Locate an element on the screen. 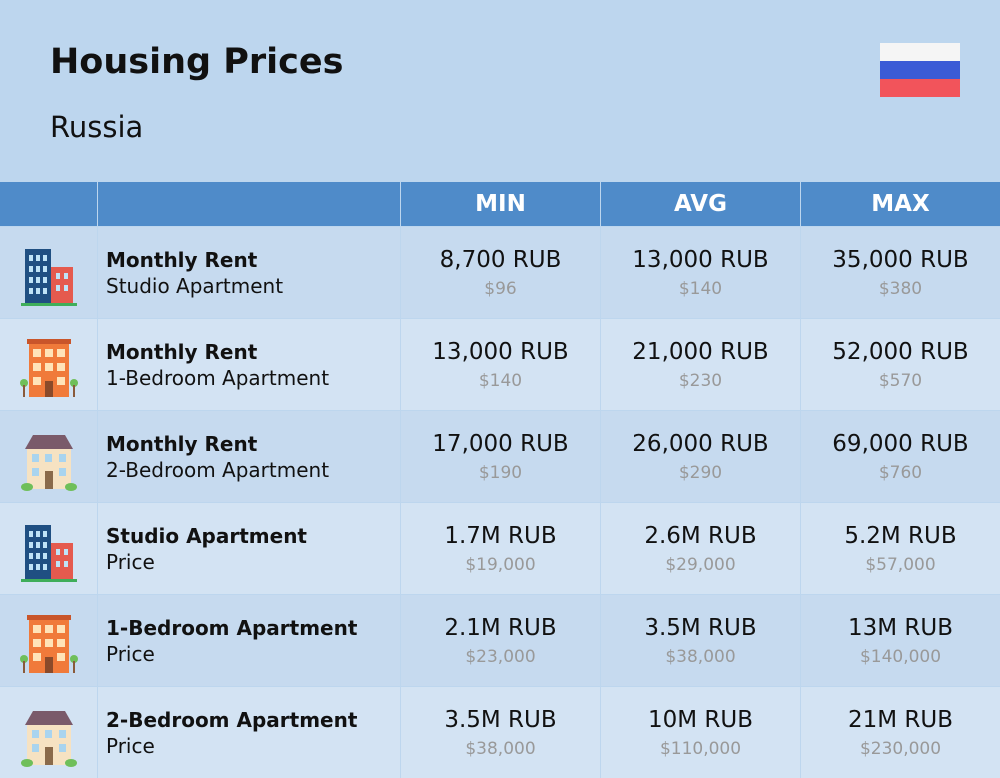  price-cell: 13M RUB $140,000 is located at coordinates (900, 640).